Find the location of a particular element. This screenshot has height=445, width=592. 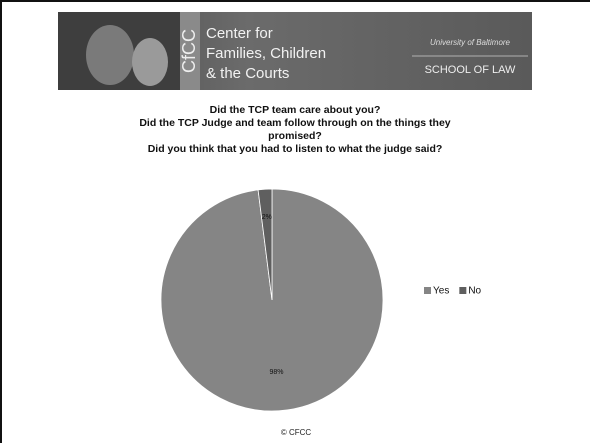

title-line: Did the TCP team care about you? is located at coordinates (295, 110).